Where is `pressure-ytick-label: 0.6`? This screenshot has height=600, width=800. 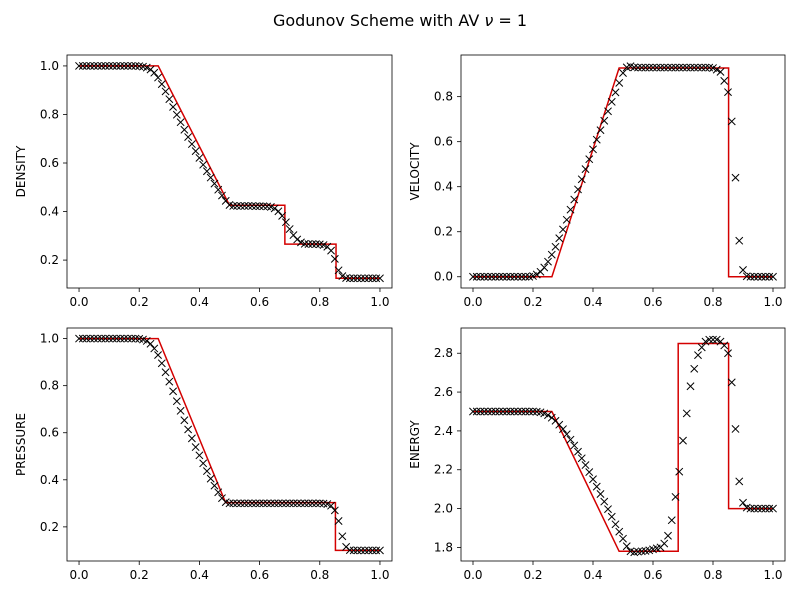 pressure-ytick-label: 0.6 is located at coordinates (49, 433).